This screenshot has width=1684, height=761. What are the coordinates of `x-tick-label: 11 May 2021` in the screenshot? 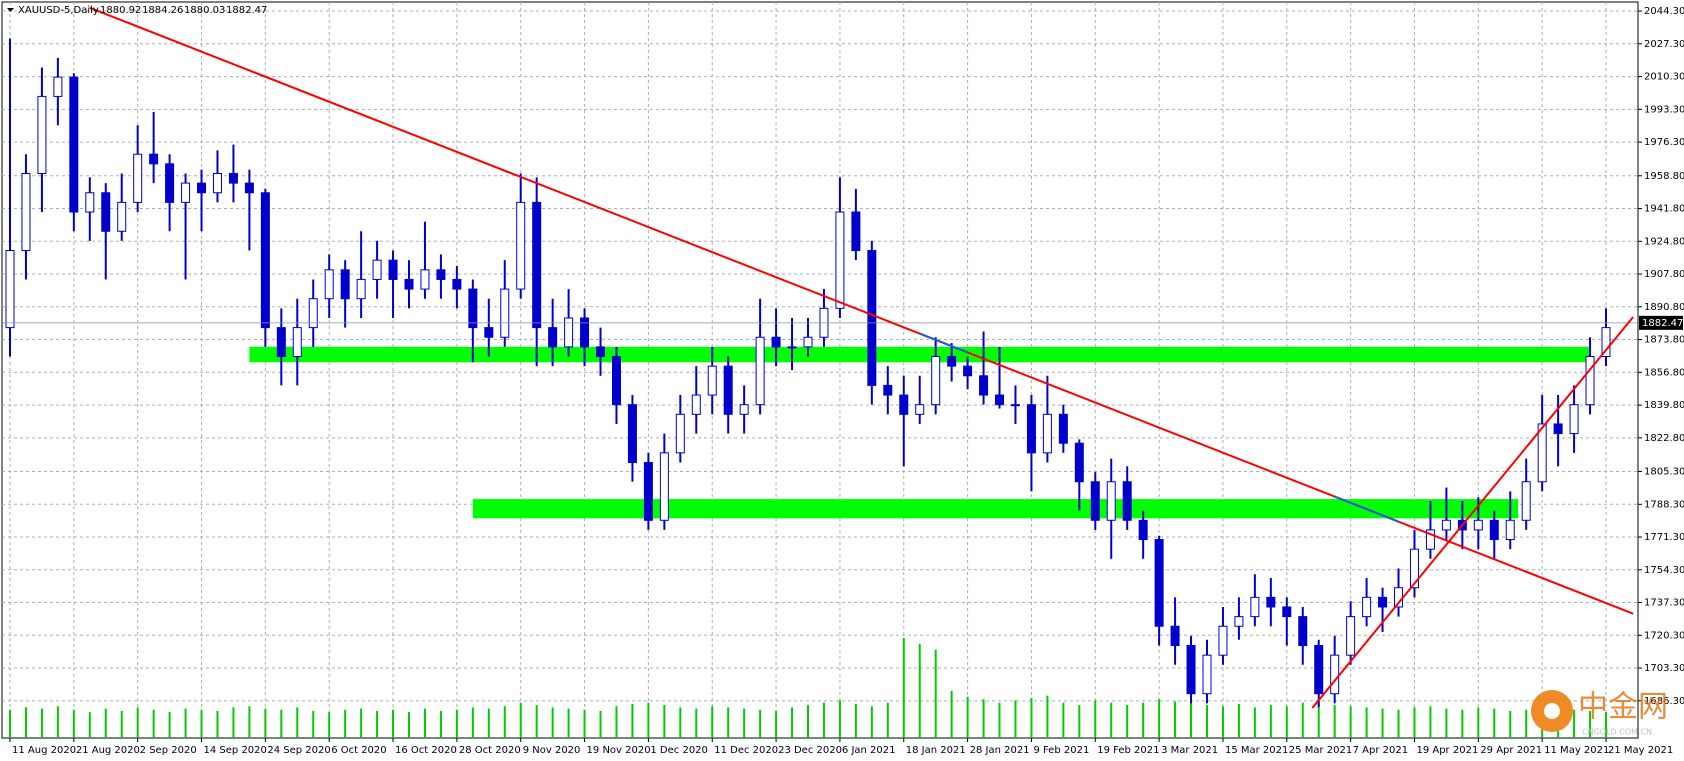 It's located at (1576, 750).